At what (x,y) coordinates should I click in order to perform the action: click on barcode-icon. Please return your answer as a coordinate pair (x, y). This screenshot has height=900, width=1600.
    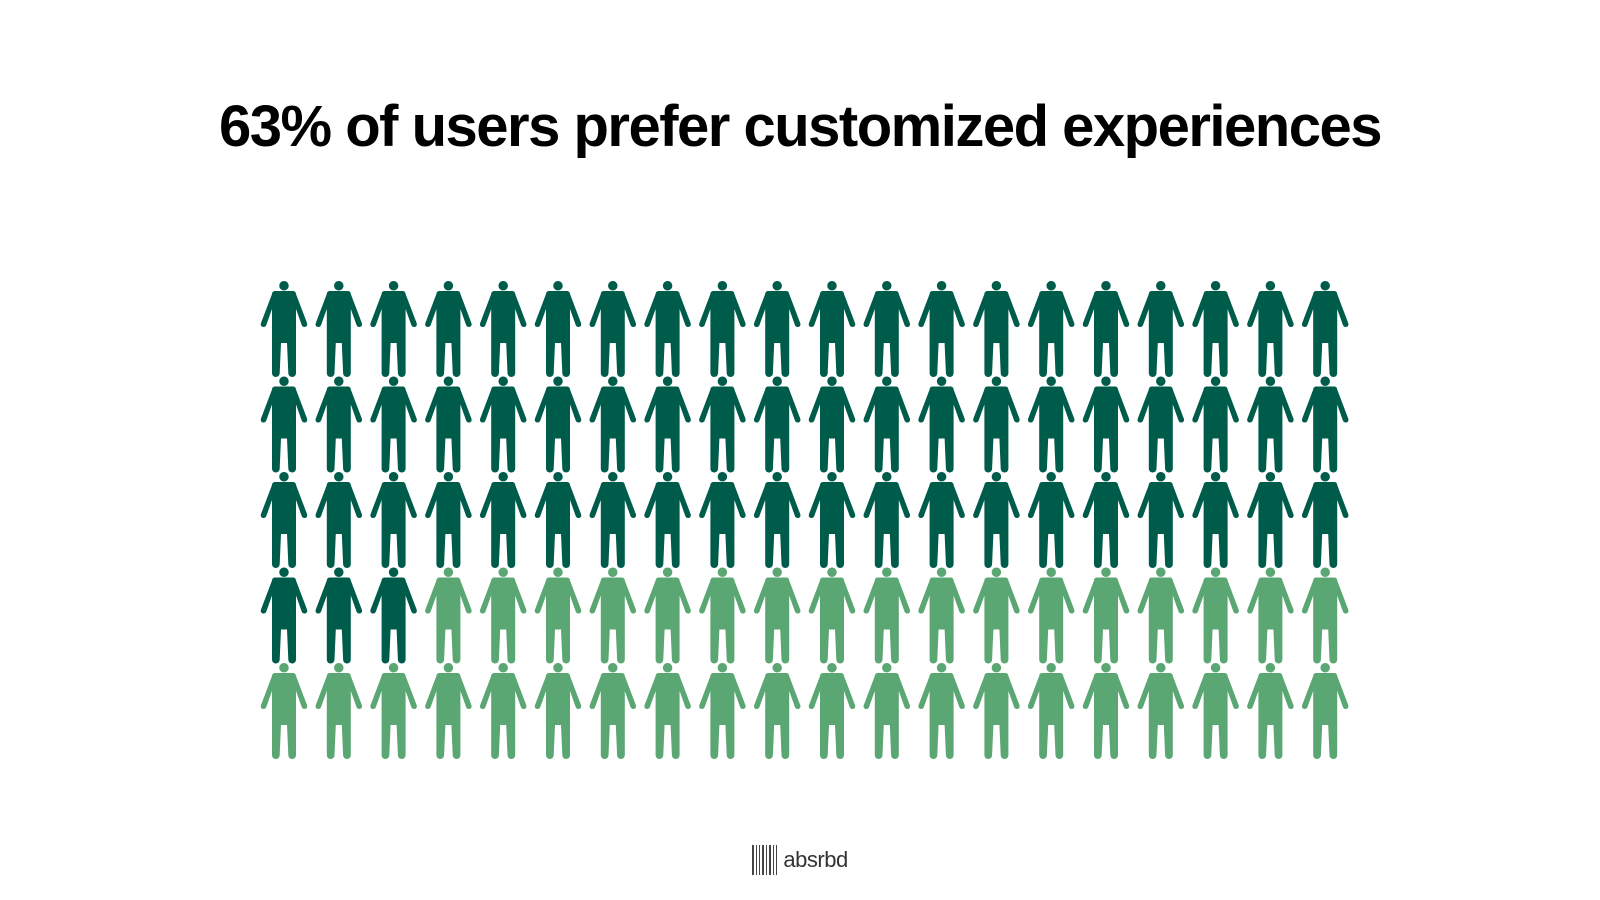
    Looking at the image, I should click on (765, 860).